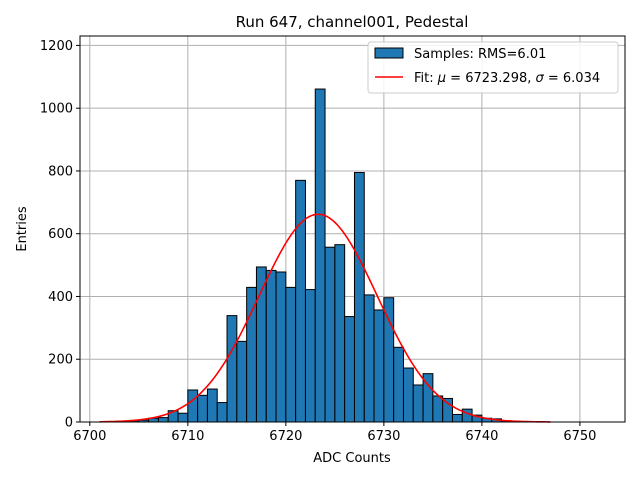  I want to click on x-axis-ticks: 6700 6710 6720 6730 6740 6750, so click(334, 433).